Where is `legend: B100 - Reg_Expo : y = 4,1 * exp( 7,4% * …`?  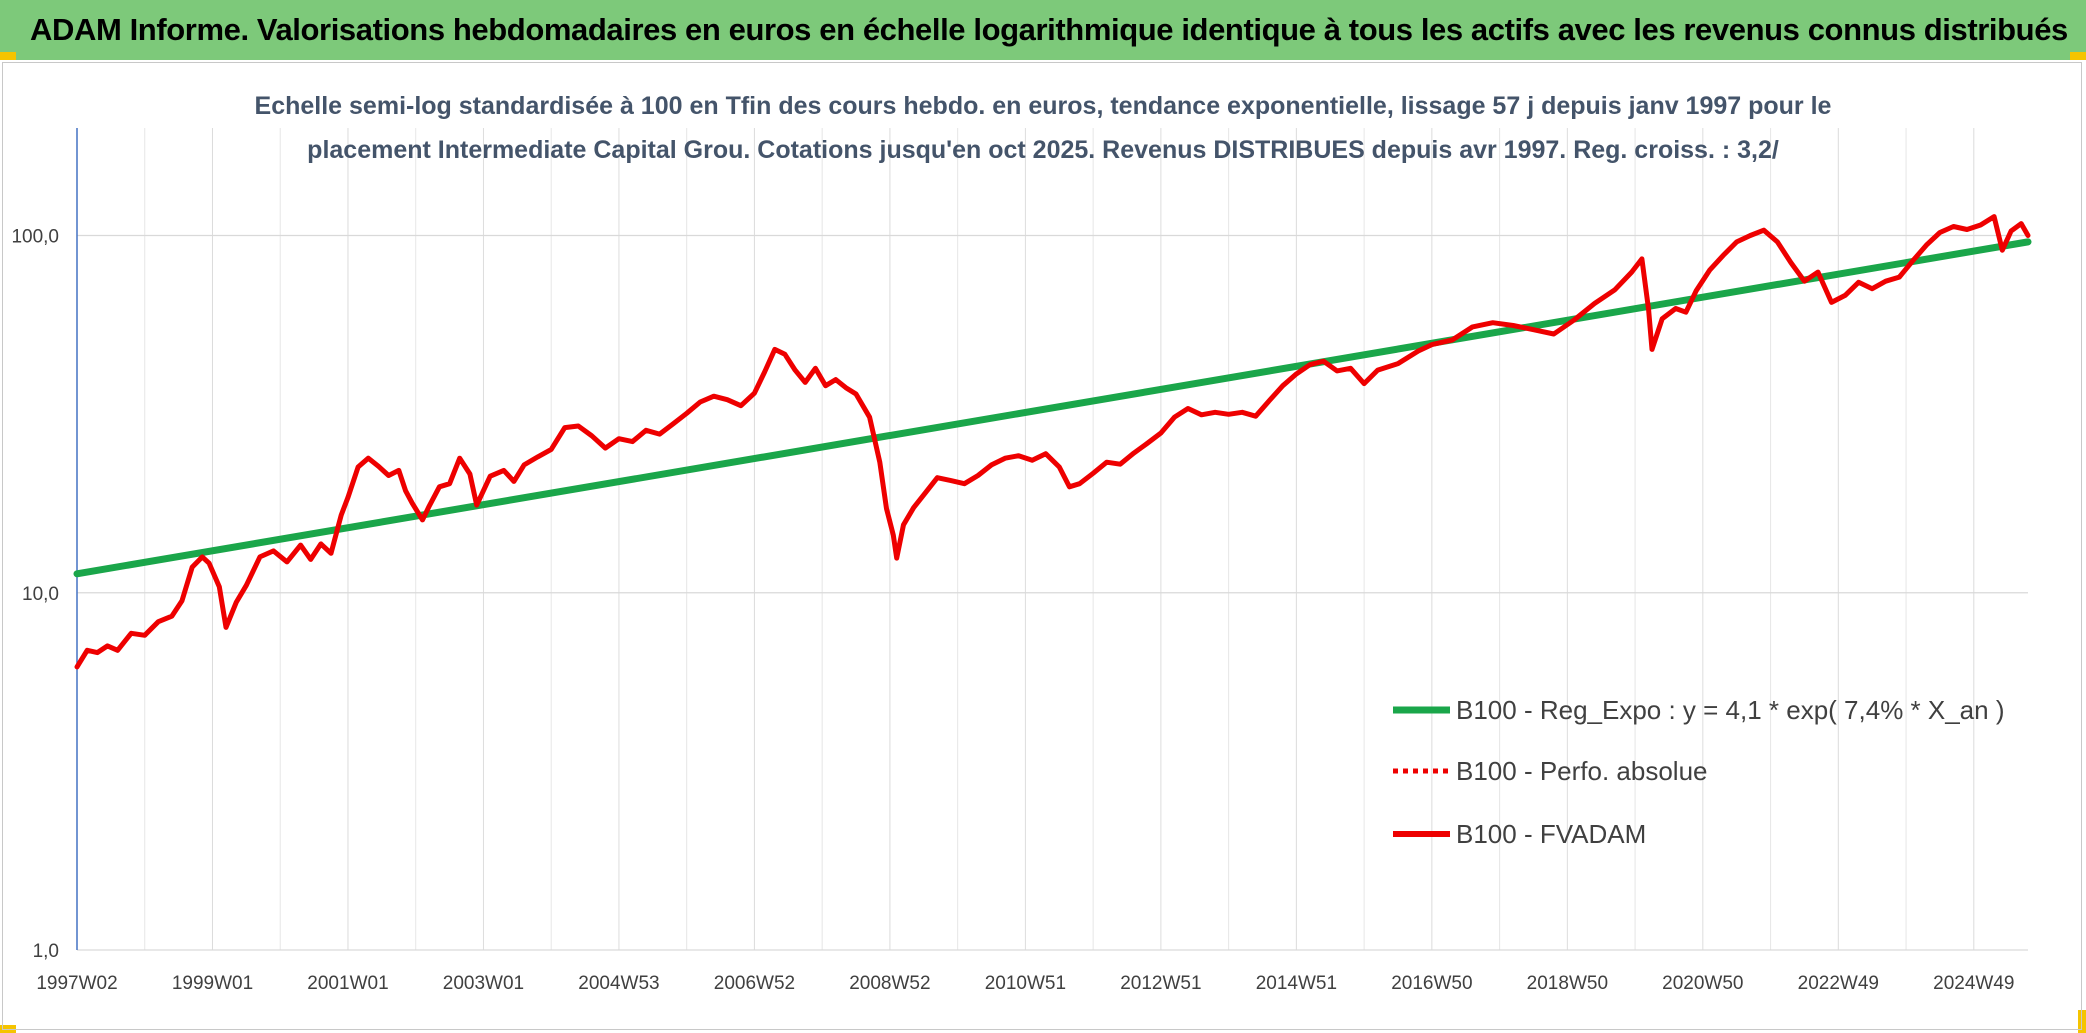
legend: B100 - Reg_Expo : y = 4,1 * exp( 7,4% * … is located at coordinates (1699, 772).